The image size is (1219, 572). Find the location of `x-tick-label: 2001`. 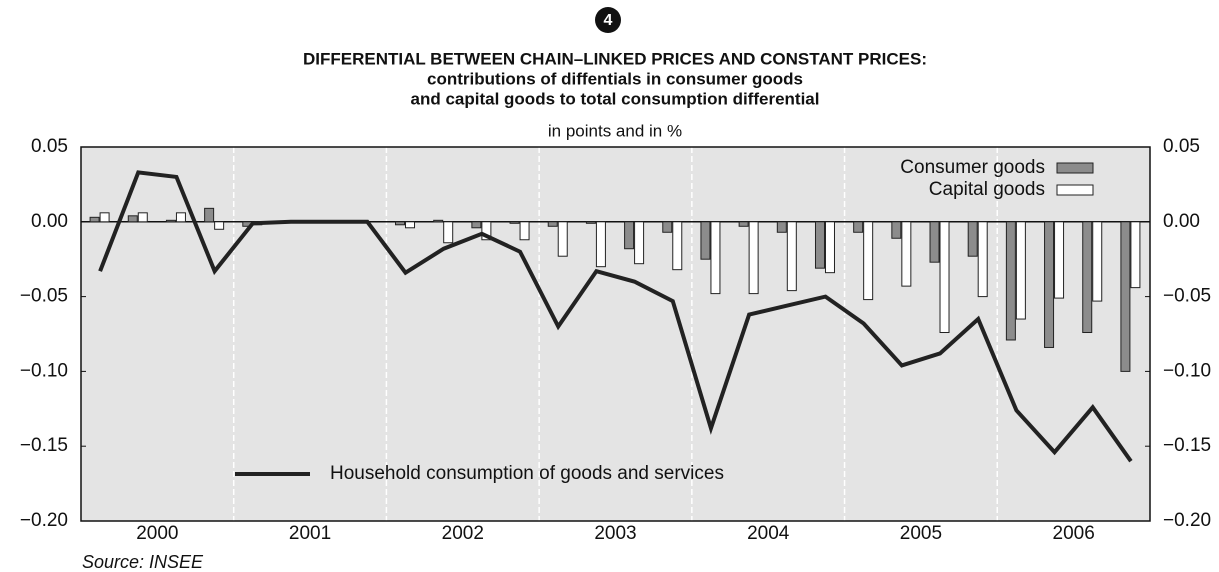

x-tick-label: 2001 is located at coordinates (310, 533).